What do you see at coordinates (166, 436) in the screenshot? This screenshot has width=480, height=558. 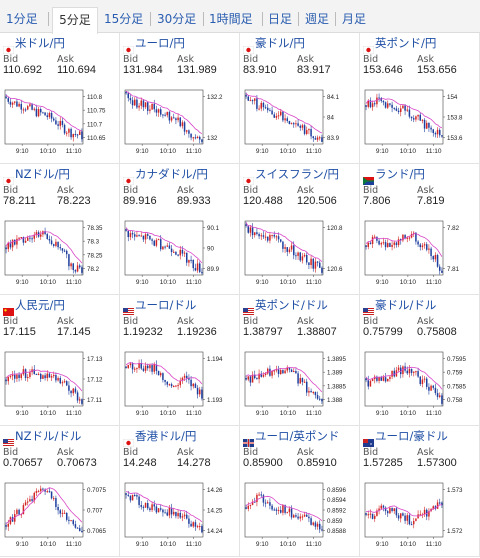 I see `pair-name-link: 香港ドル/円` at bounding box center [166, 436].